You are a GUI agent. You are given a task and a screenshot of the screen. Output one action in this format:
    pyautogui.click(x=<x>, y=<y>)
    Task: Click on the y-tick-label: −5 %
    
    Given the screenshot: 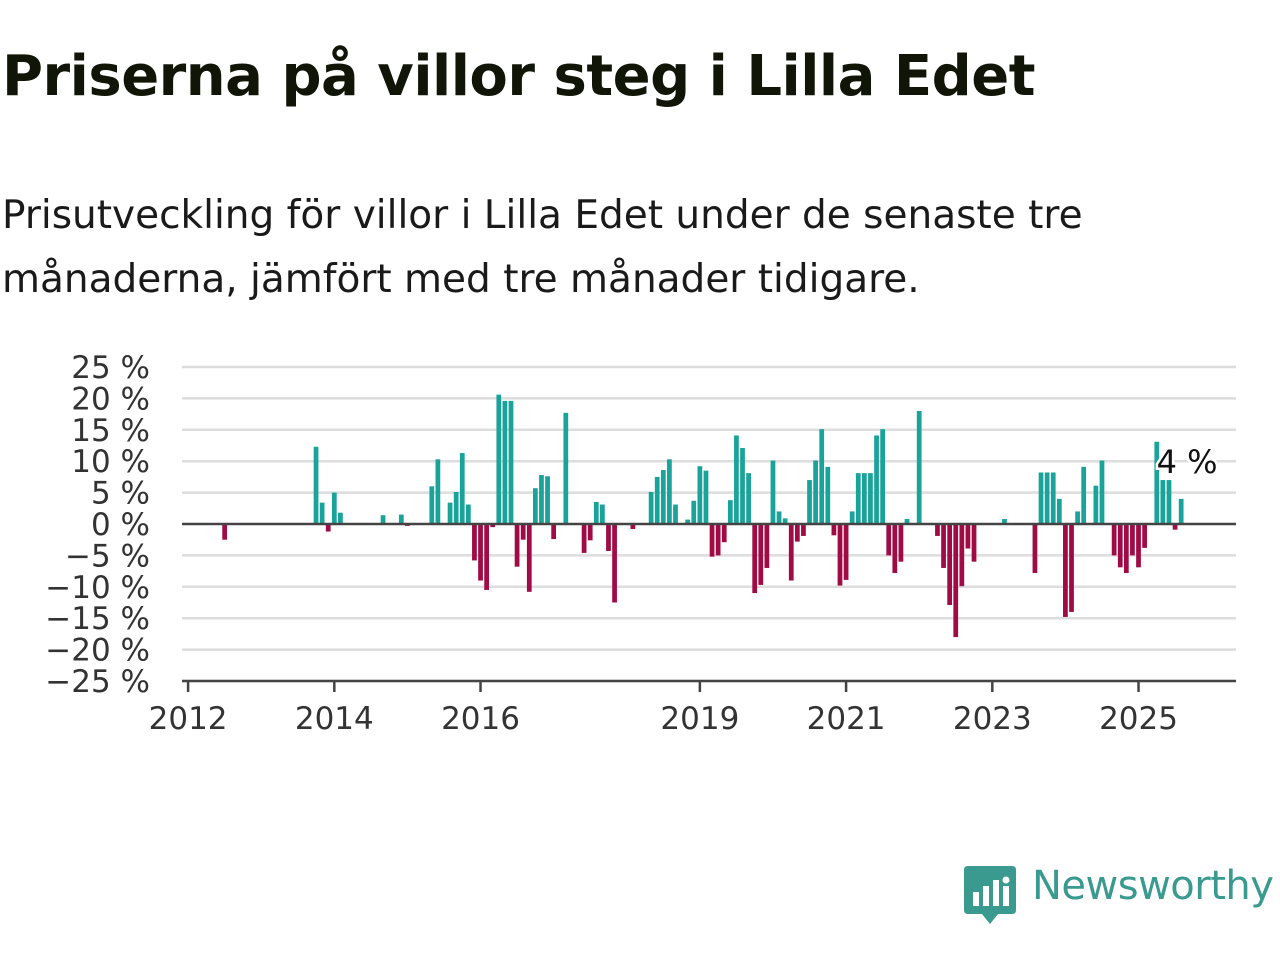 What is the action you would take?
    pyautogui.click(x=107, y=556)
    